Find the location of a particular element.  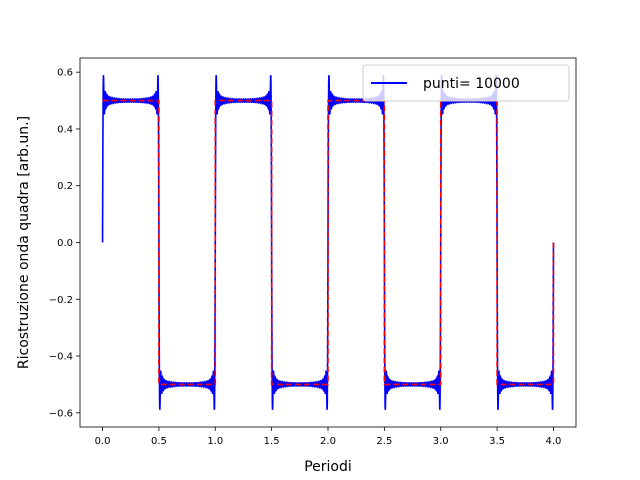

y-axis-label: Ricostruzione onda quadra [arb.un.] is located at coordinates (24, 242).